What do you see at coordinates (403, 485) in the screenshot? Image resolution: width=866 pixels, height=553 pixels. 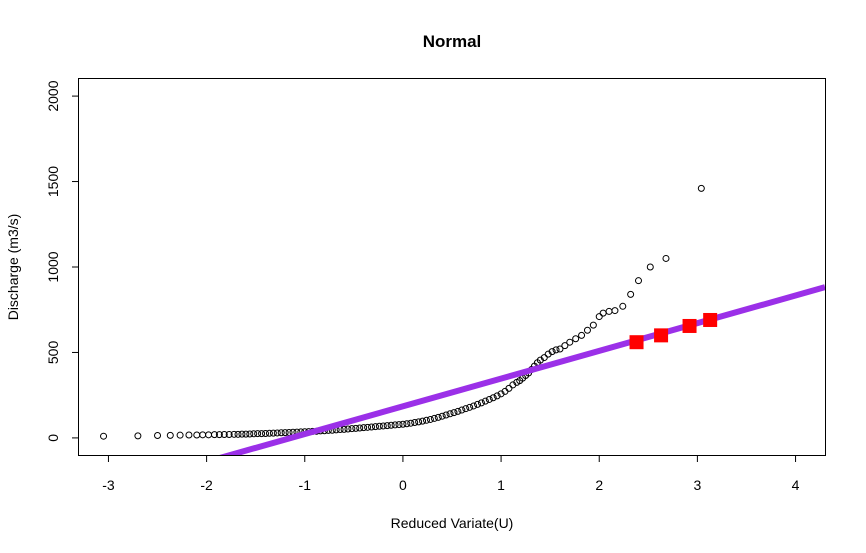 I see `x-tick-label: 0` at bounding box center [403, 485].